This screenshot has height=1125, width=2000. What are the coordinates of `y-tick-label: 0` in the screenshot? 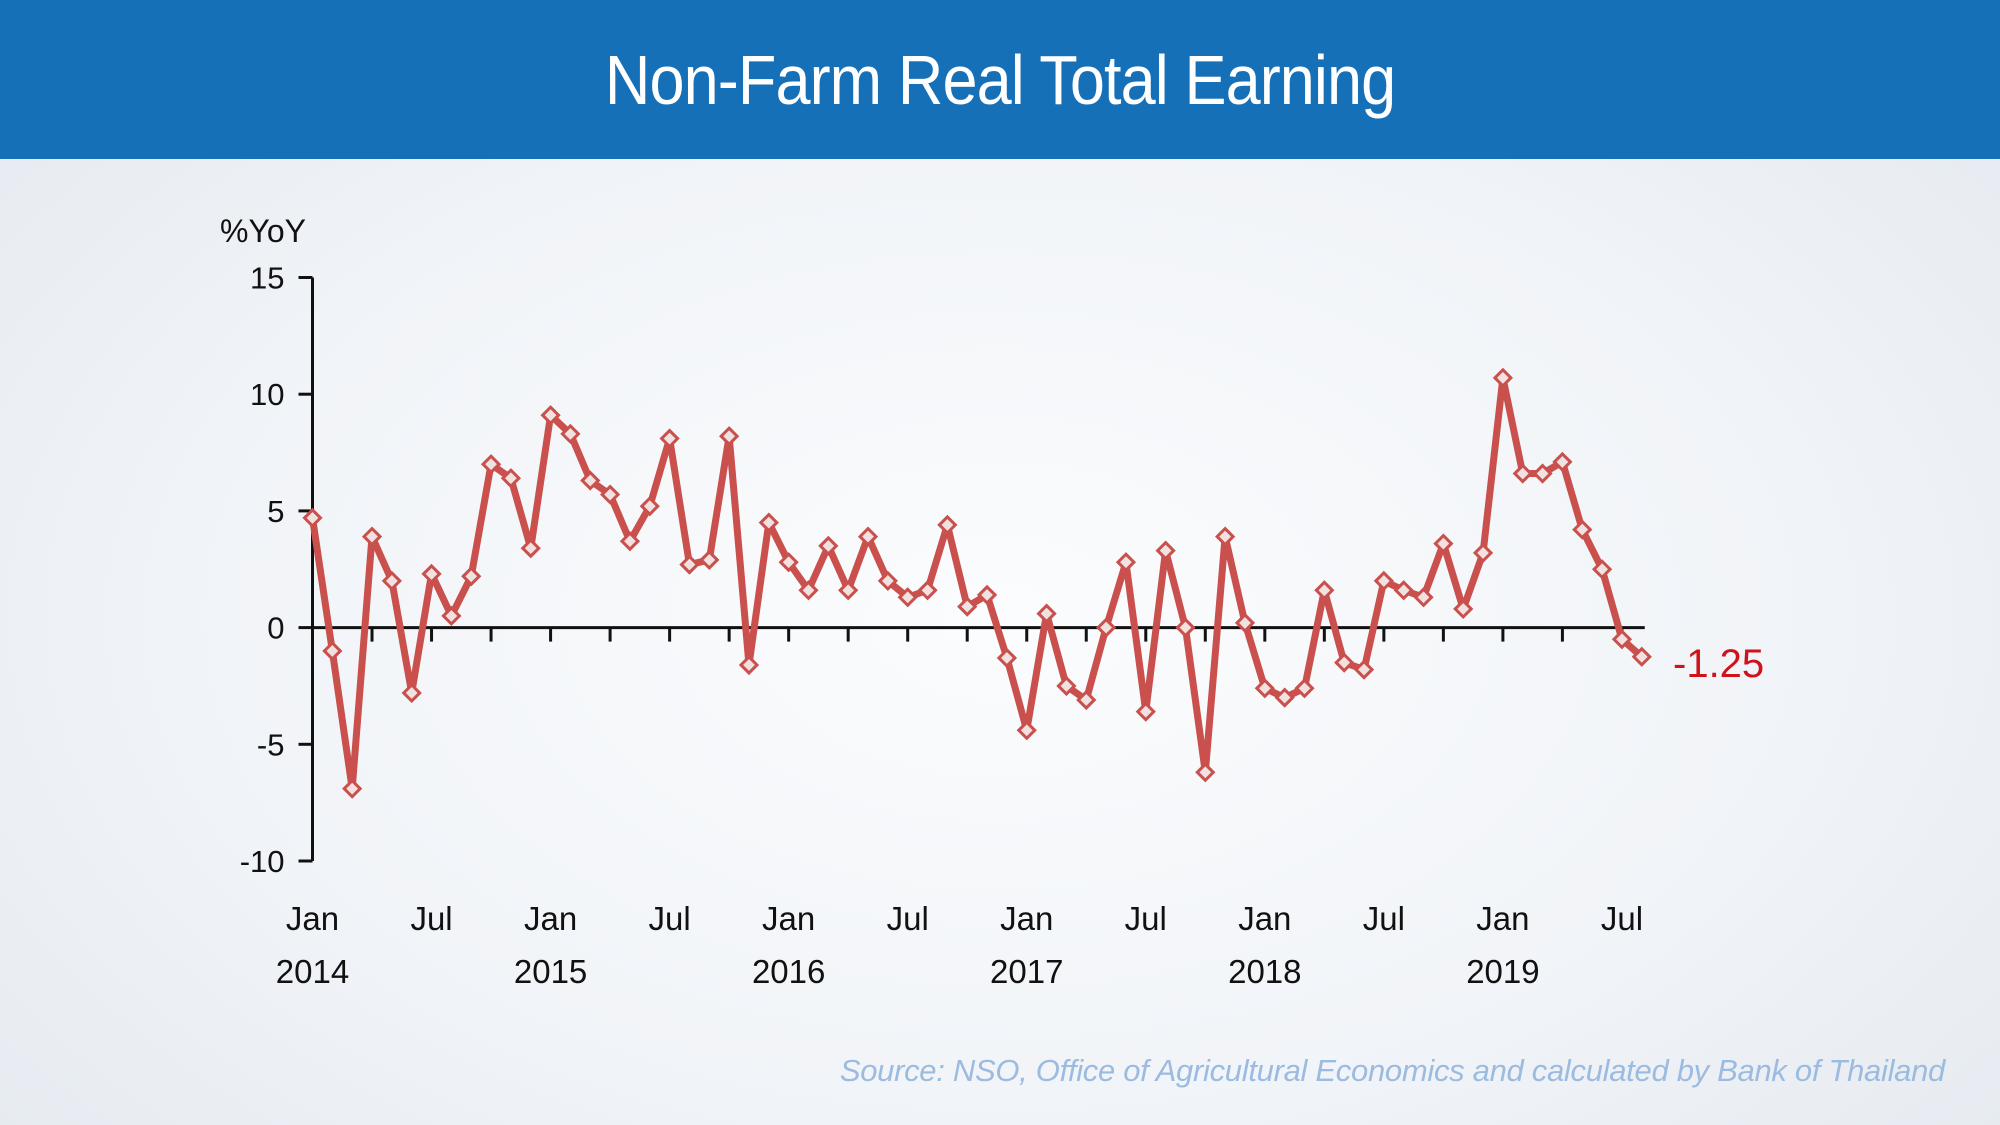 It's located at (275, 628).